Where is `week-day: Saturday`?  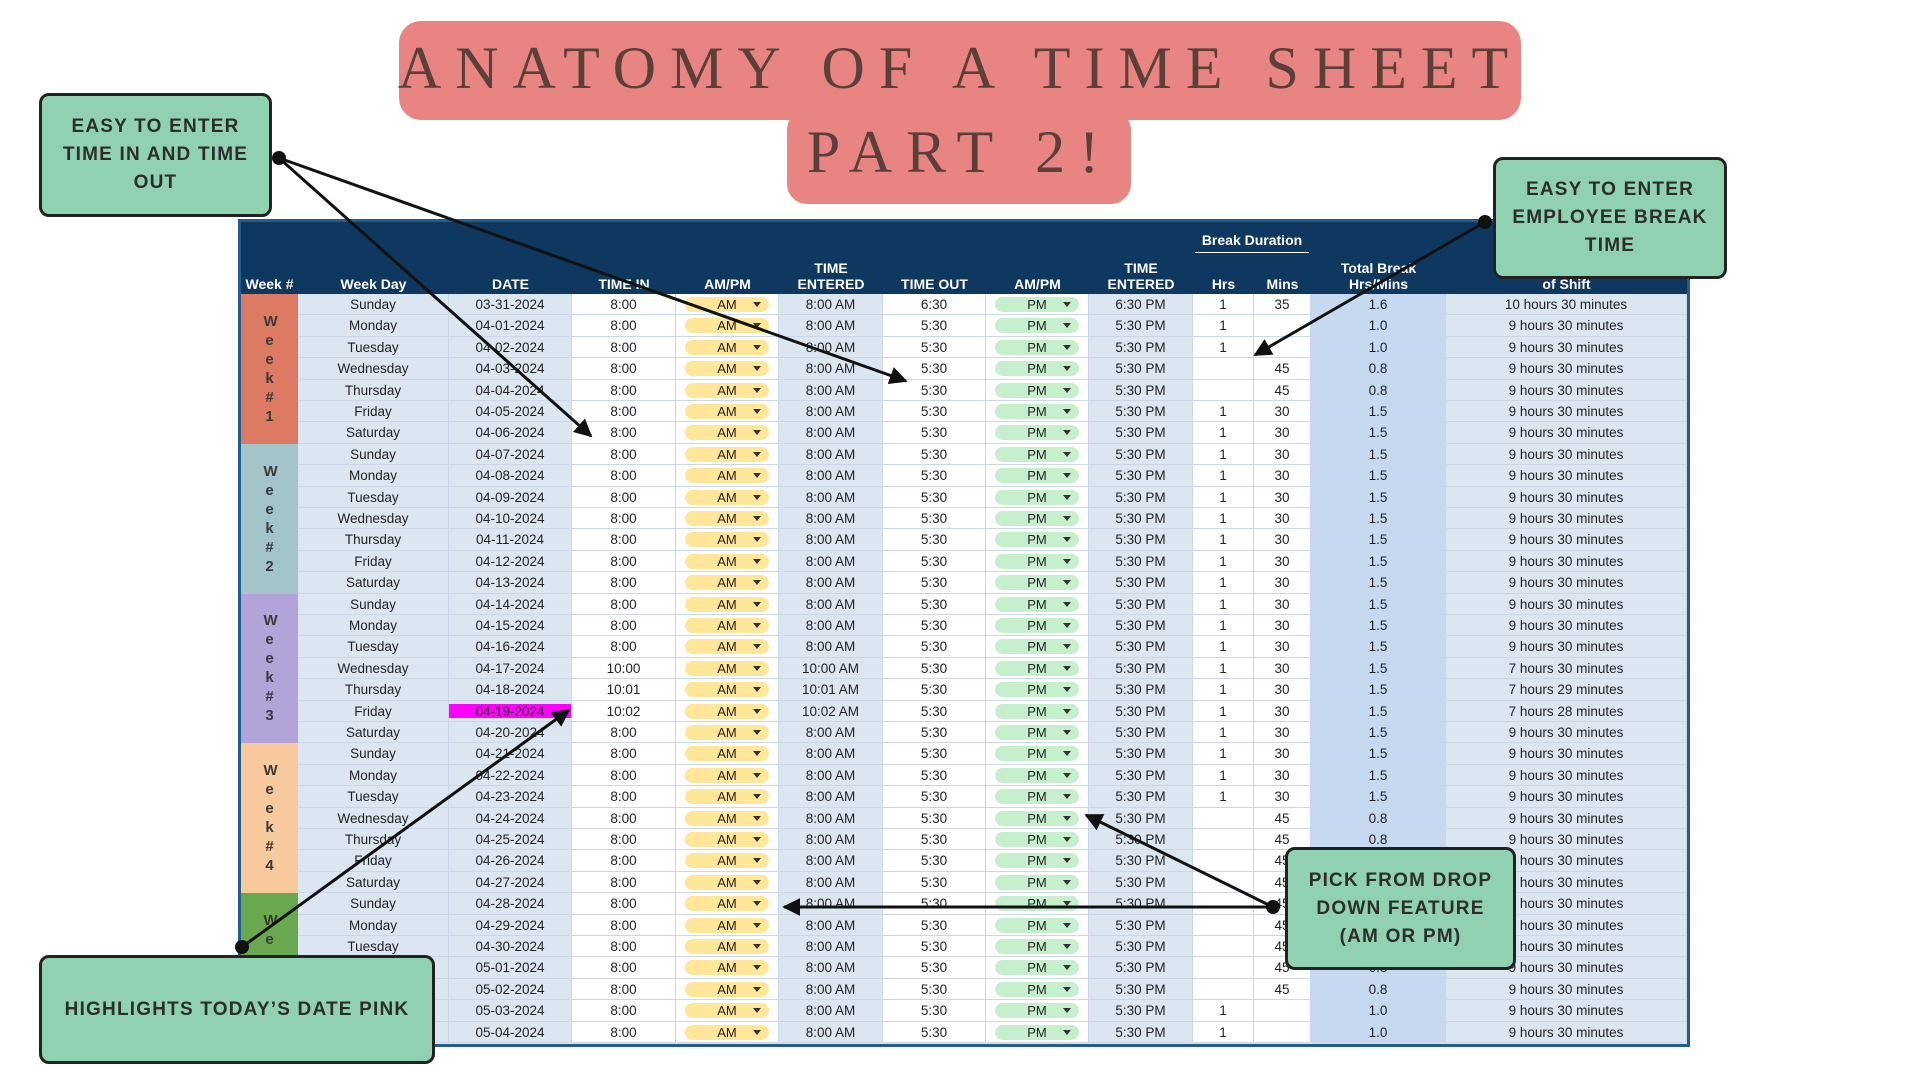
week-day: Saturday is located at coordinates (373, 433).